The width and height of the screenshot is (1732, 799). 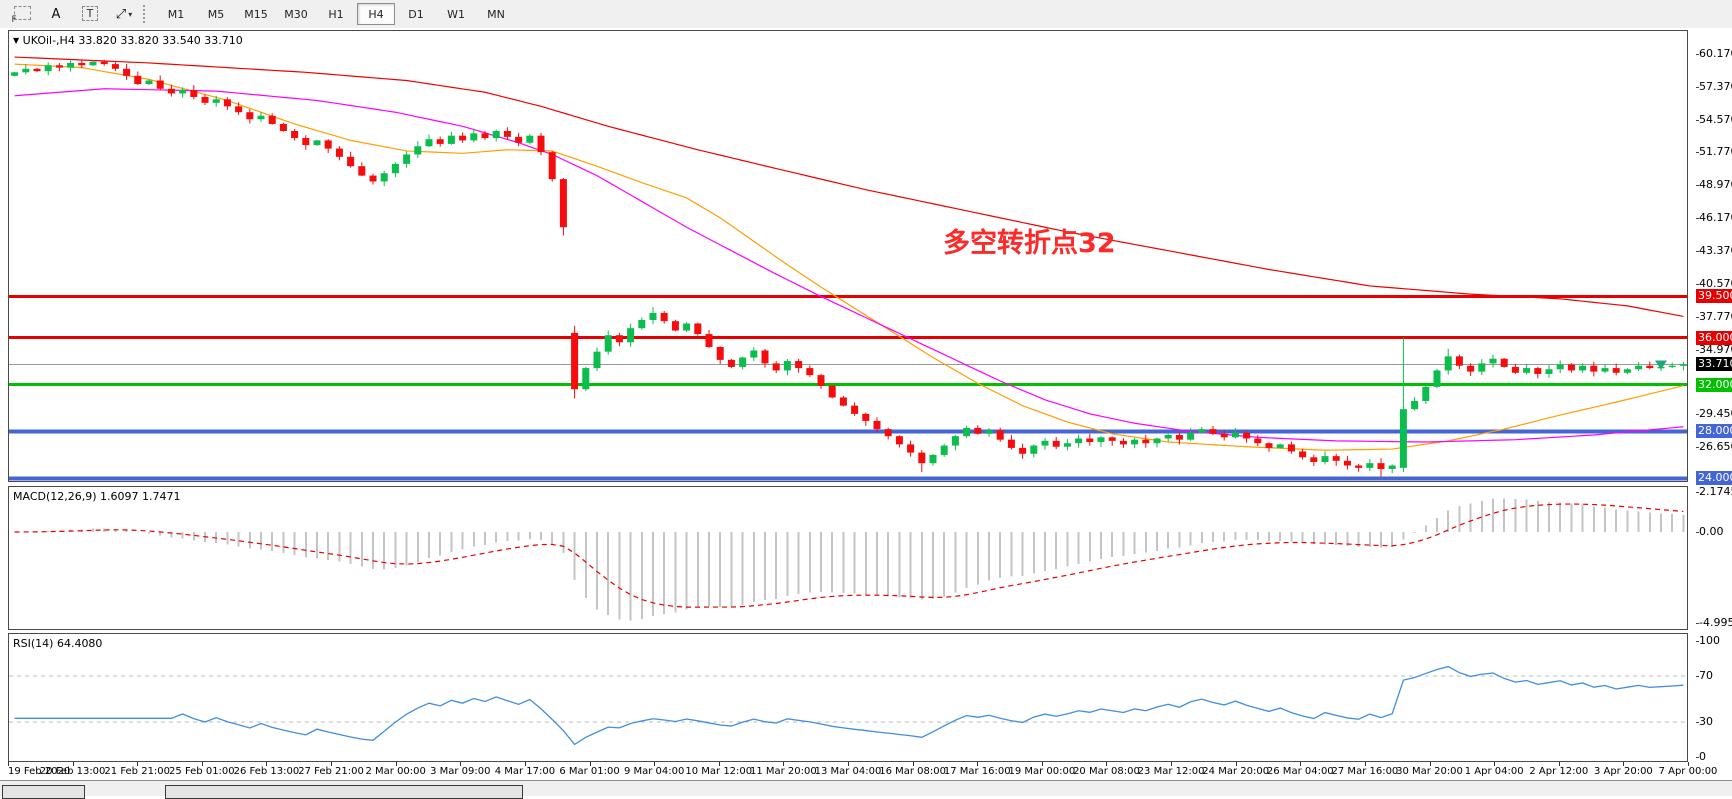 I want to click on chevron-down-icon: ▾, so click(x=130, y=14).